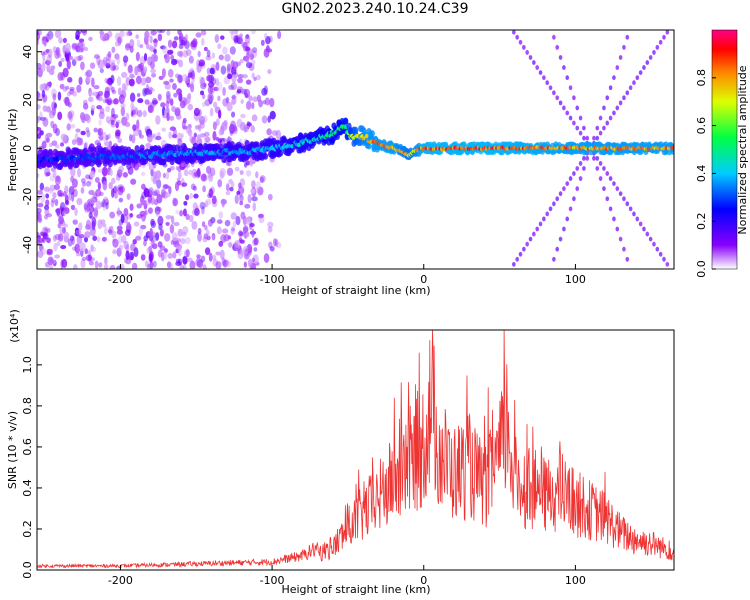 This screenshot has width=750, height=600. What do you see at coordinates (347, 576) in the screenshot?
I see `snr-x-ticks: -200 -100 0 100` at bounding box center [347, 576].